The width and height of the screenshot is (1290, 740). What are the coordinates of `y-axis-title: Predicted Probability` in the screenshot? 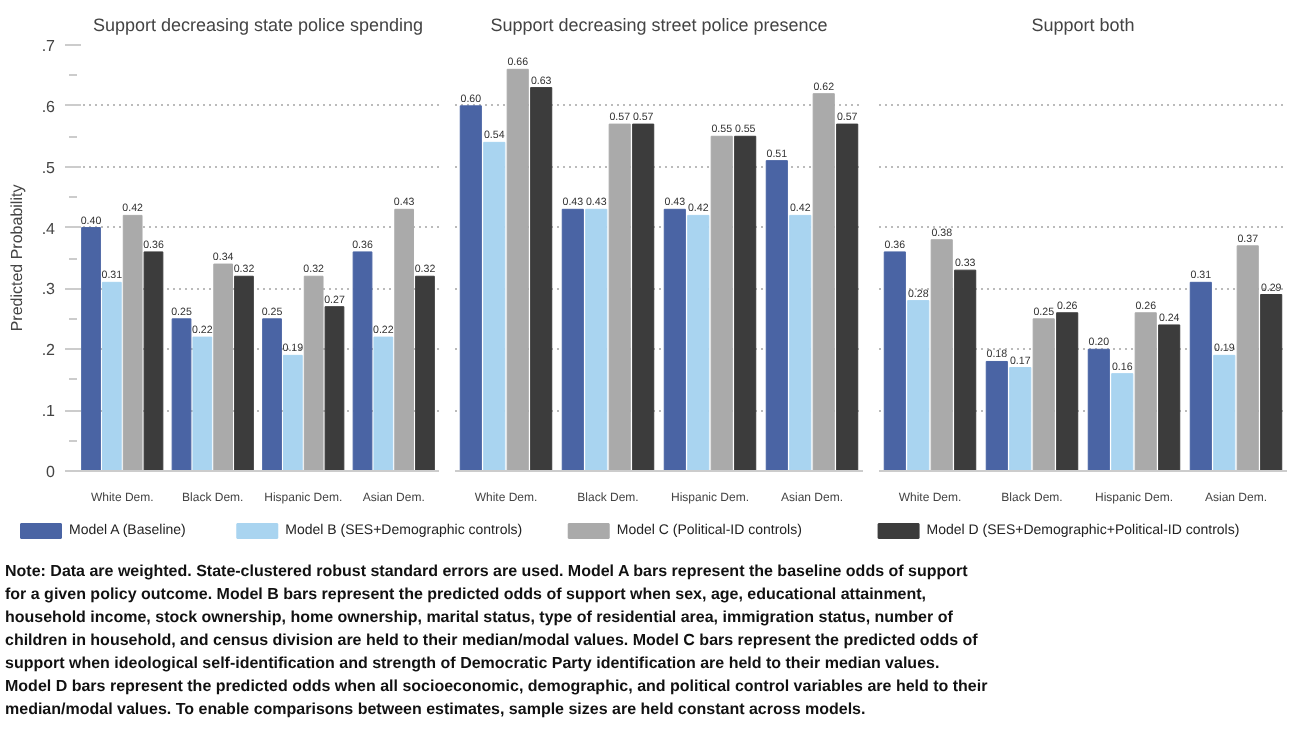 It's located at (16, 258).